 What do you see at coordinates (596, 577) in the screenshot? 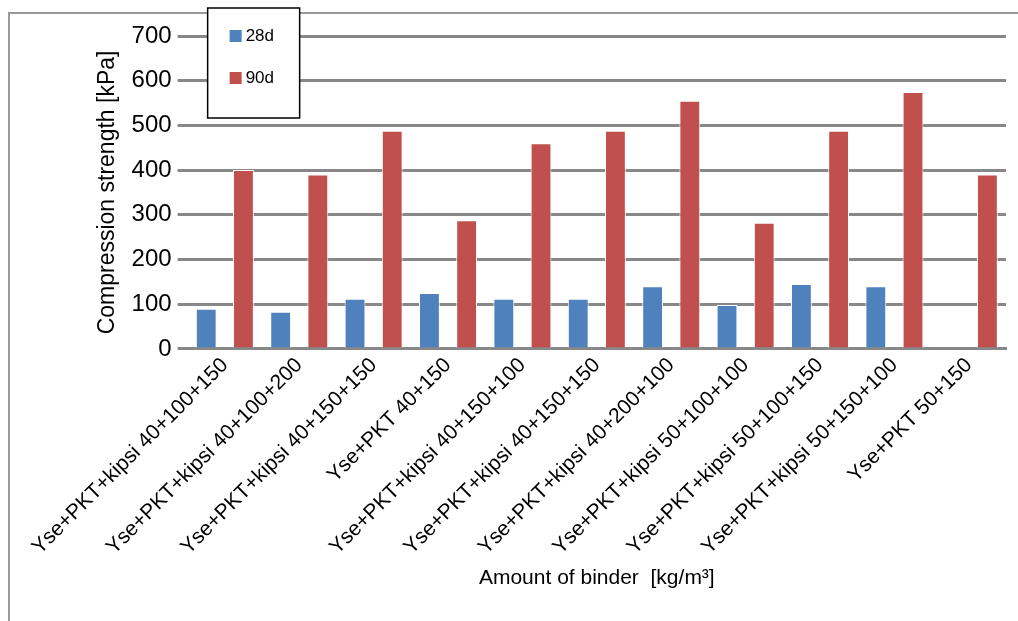
I see `x-axis-title: Amount of binder [kg/m³]` at bounding box center [596, 577].